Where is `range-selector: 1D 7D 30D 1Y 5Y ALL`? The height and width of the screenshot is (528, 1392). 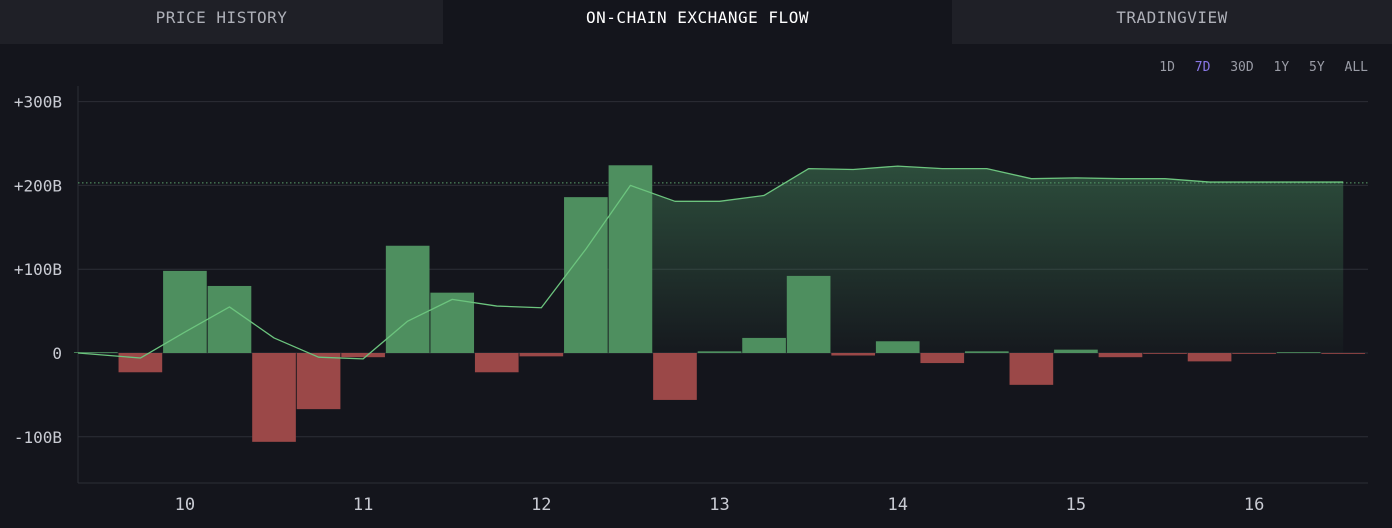
range-selector: 1D 7D 30D 1Y 5Y ALL is located at coordinates (1257, 69).